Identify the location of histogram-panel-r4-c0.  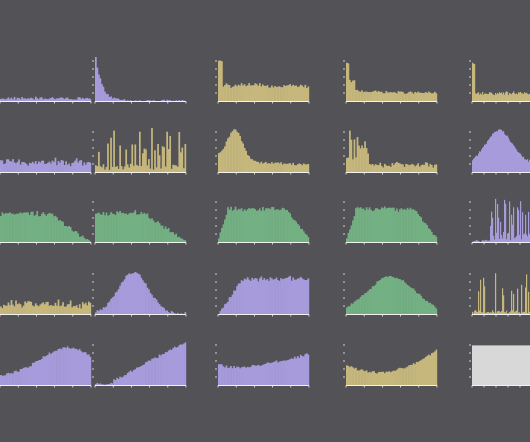
(46, 367).